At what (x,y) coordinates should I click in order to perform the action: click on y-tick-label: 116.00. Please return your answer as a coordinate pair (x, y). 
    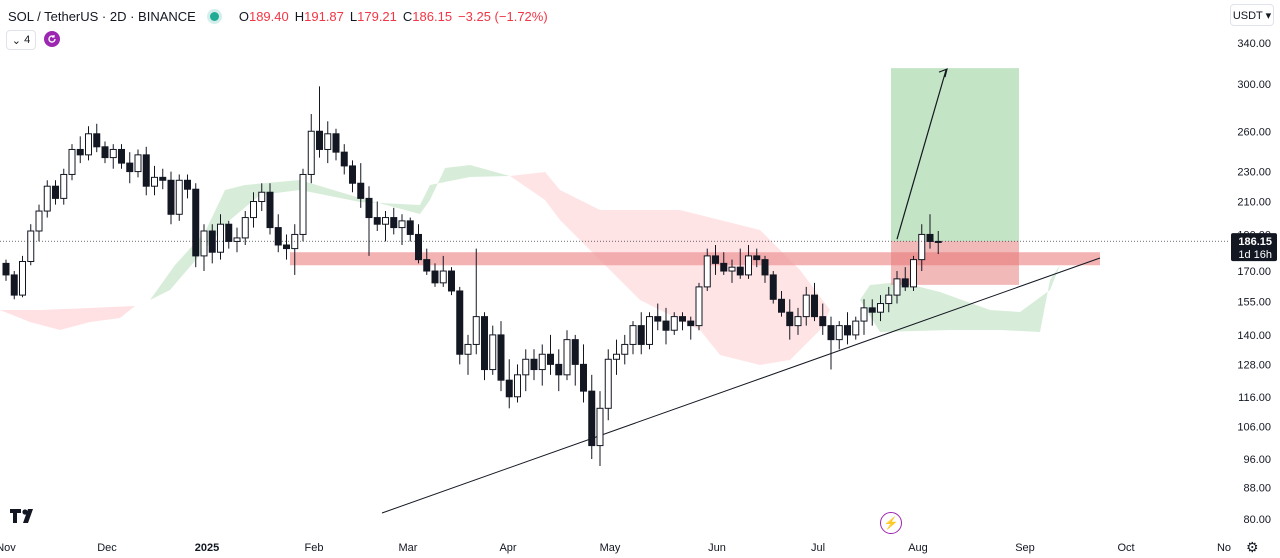
    Looking at the image, I should click on (1254, 398).